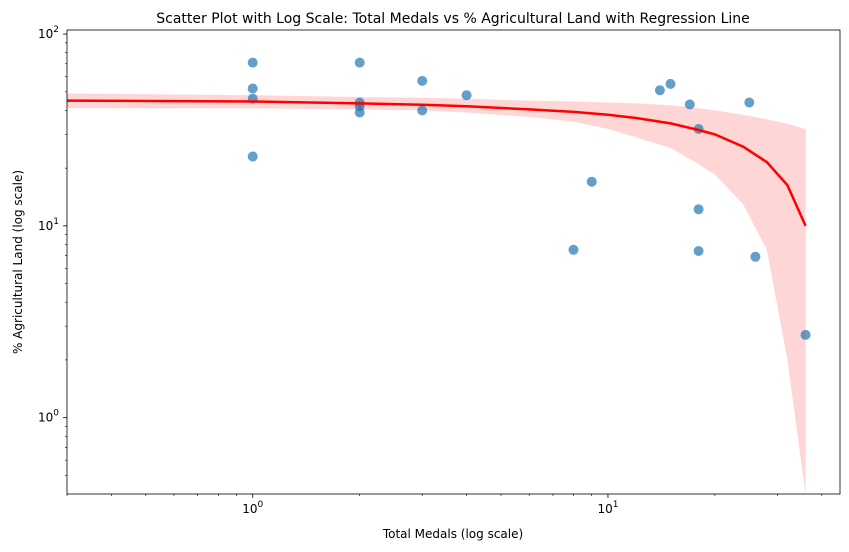 The height and width of the screenshot is (552, 849). I want to click on y-tick-label: 10¹, so click(48, 225).